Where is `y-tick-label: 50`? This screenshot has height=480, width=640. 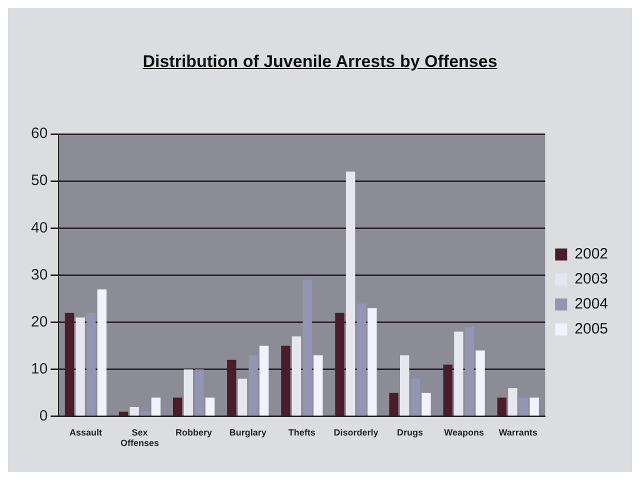 y-tick-label: 50 is located at coordinates (39, 181).